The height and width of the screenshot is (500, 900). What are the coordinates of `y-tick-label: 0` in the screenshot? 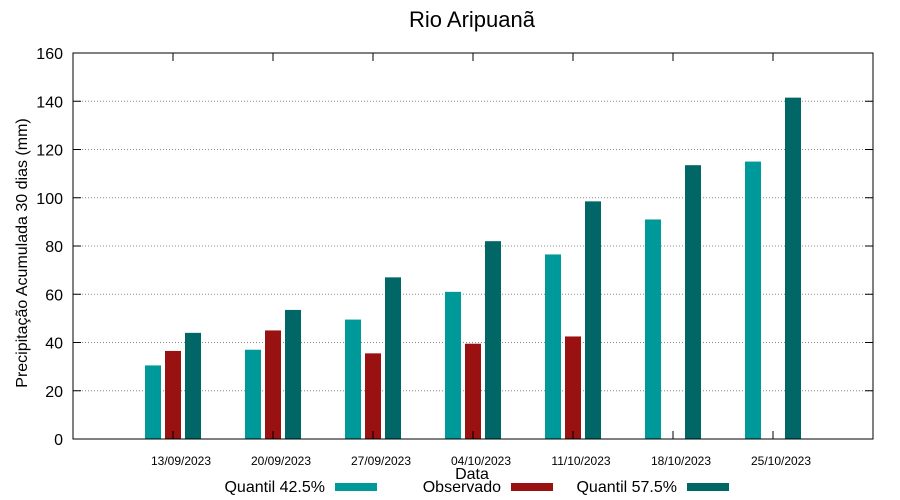 It's located at (58, 440).